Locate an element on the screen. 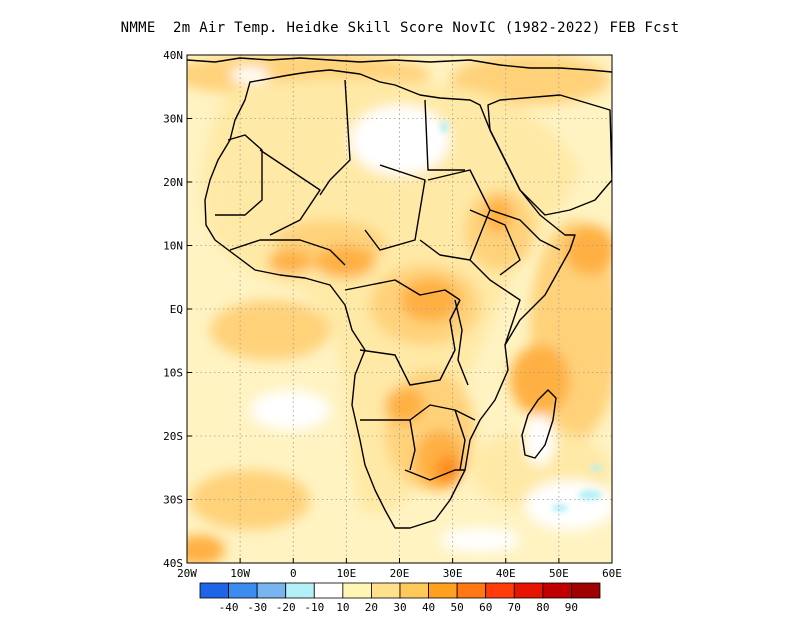 The height and width of the screenshot is (618, 800). border-lakes is located at coordinates (461, 342).